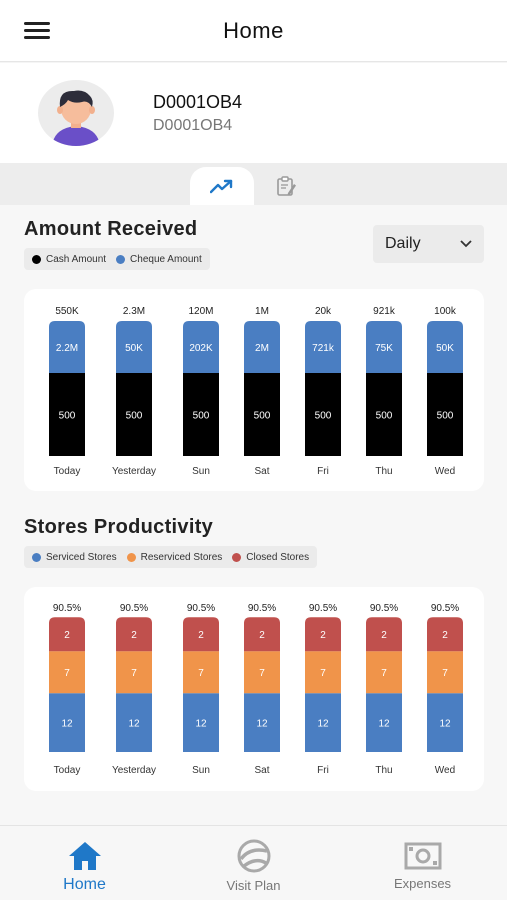 This screenshot has width=507, height=900. What do you see at coordinates (422, 856) in the screenshot?
I see `money-icon` at bounding box center [422, 856].